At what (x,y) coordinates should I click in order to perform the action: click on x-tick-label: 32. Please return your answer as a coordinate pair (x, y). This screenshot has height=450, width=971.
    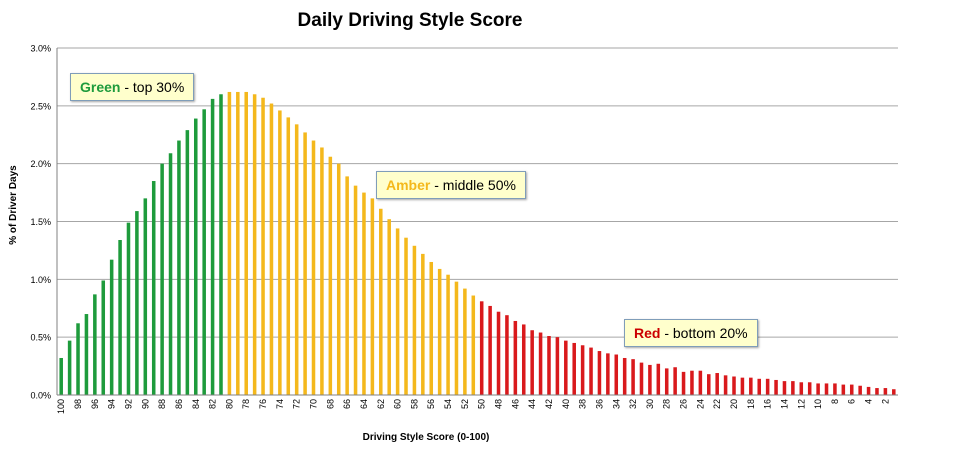
    Looking at the image, I should click on (633, 404).